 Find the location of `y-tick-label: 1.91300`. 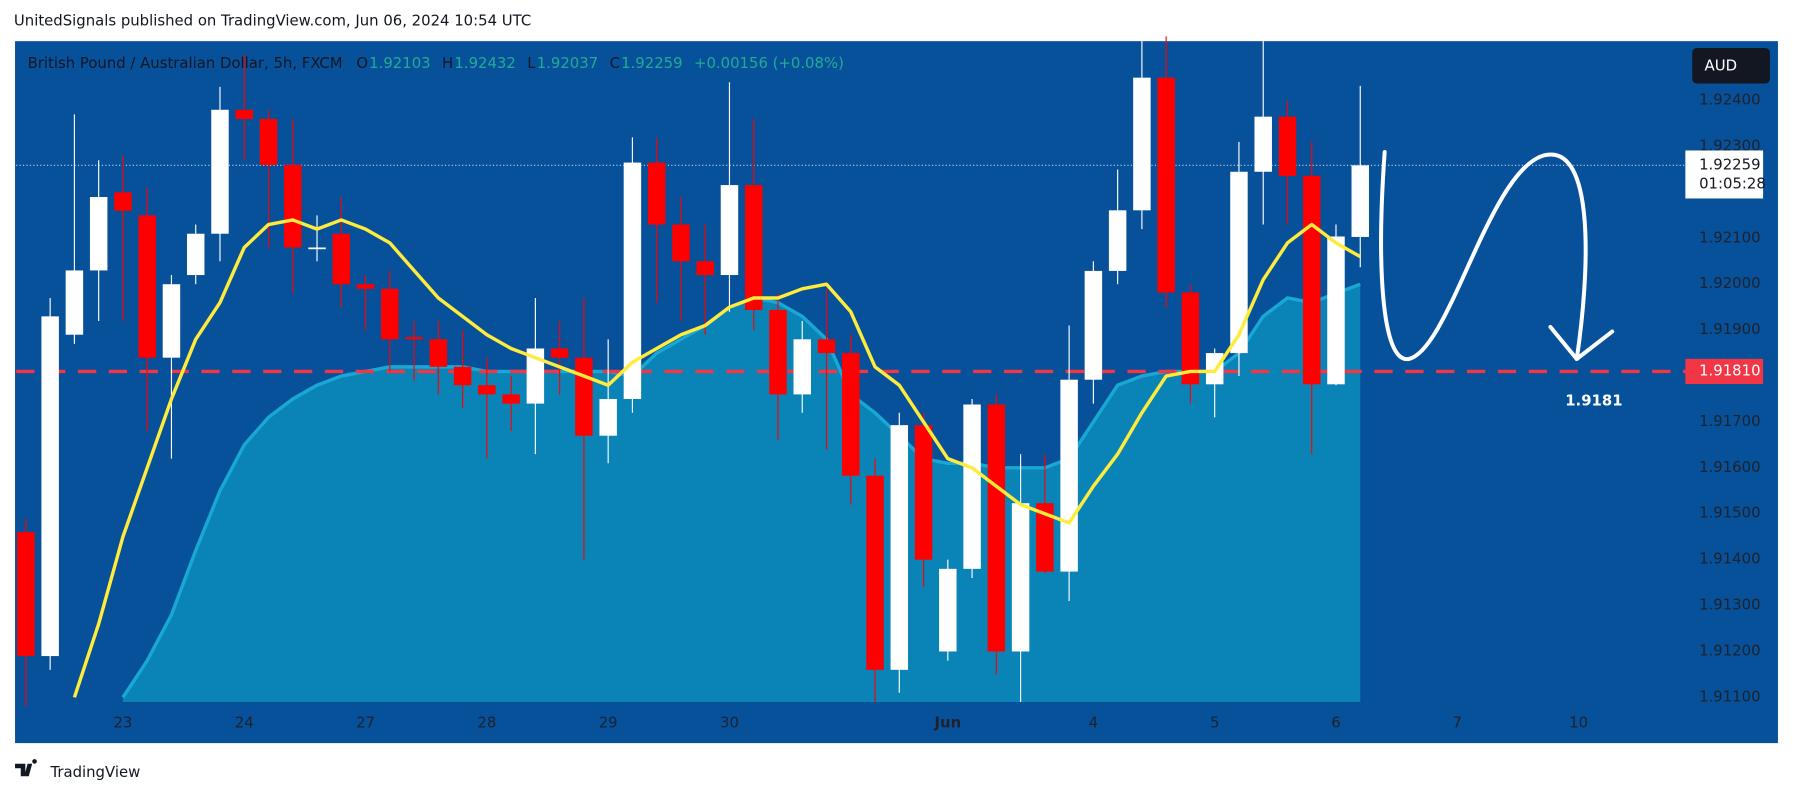

y-tick-label: 1.91300 is located at coordinates (1729, 605).